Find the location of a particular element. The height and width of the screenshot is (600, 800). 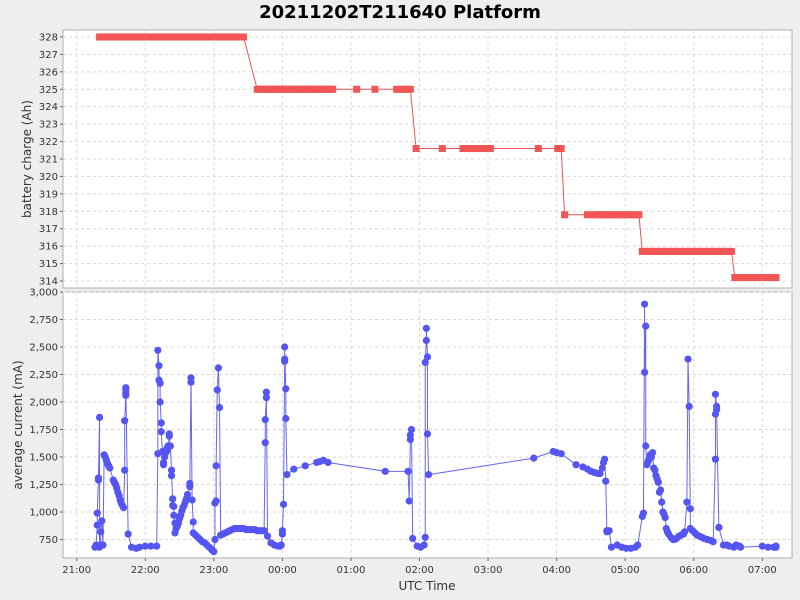

x-tick-label: 05:00 is located at coordinates (625, 570).